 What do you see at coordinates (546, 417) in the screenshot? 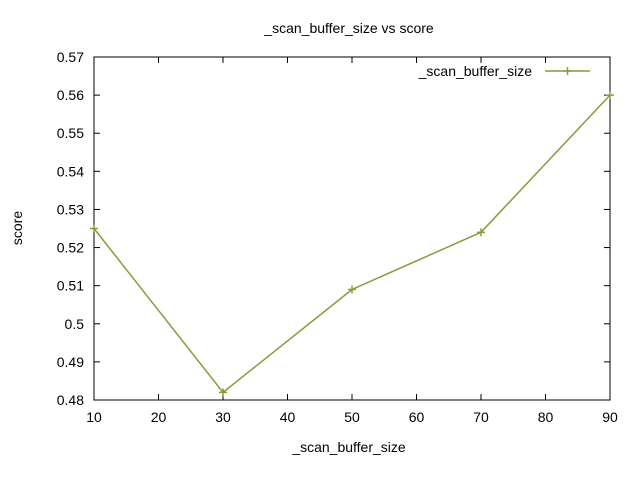
I see `x-tick-label: 80` at bounding box center [546, 417].